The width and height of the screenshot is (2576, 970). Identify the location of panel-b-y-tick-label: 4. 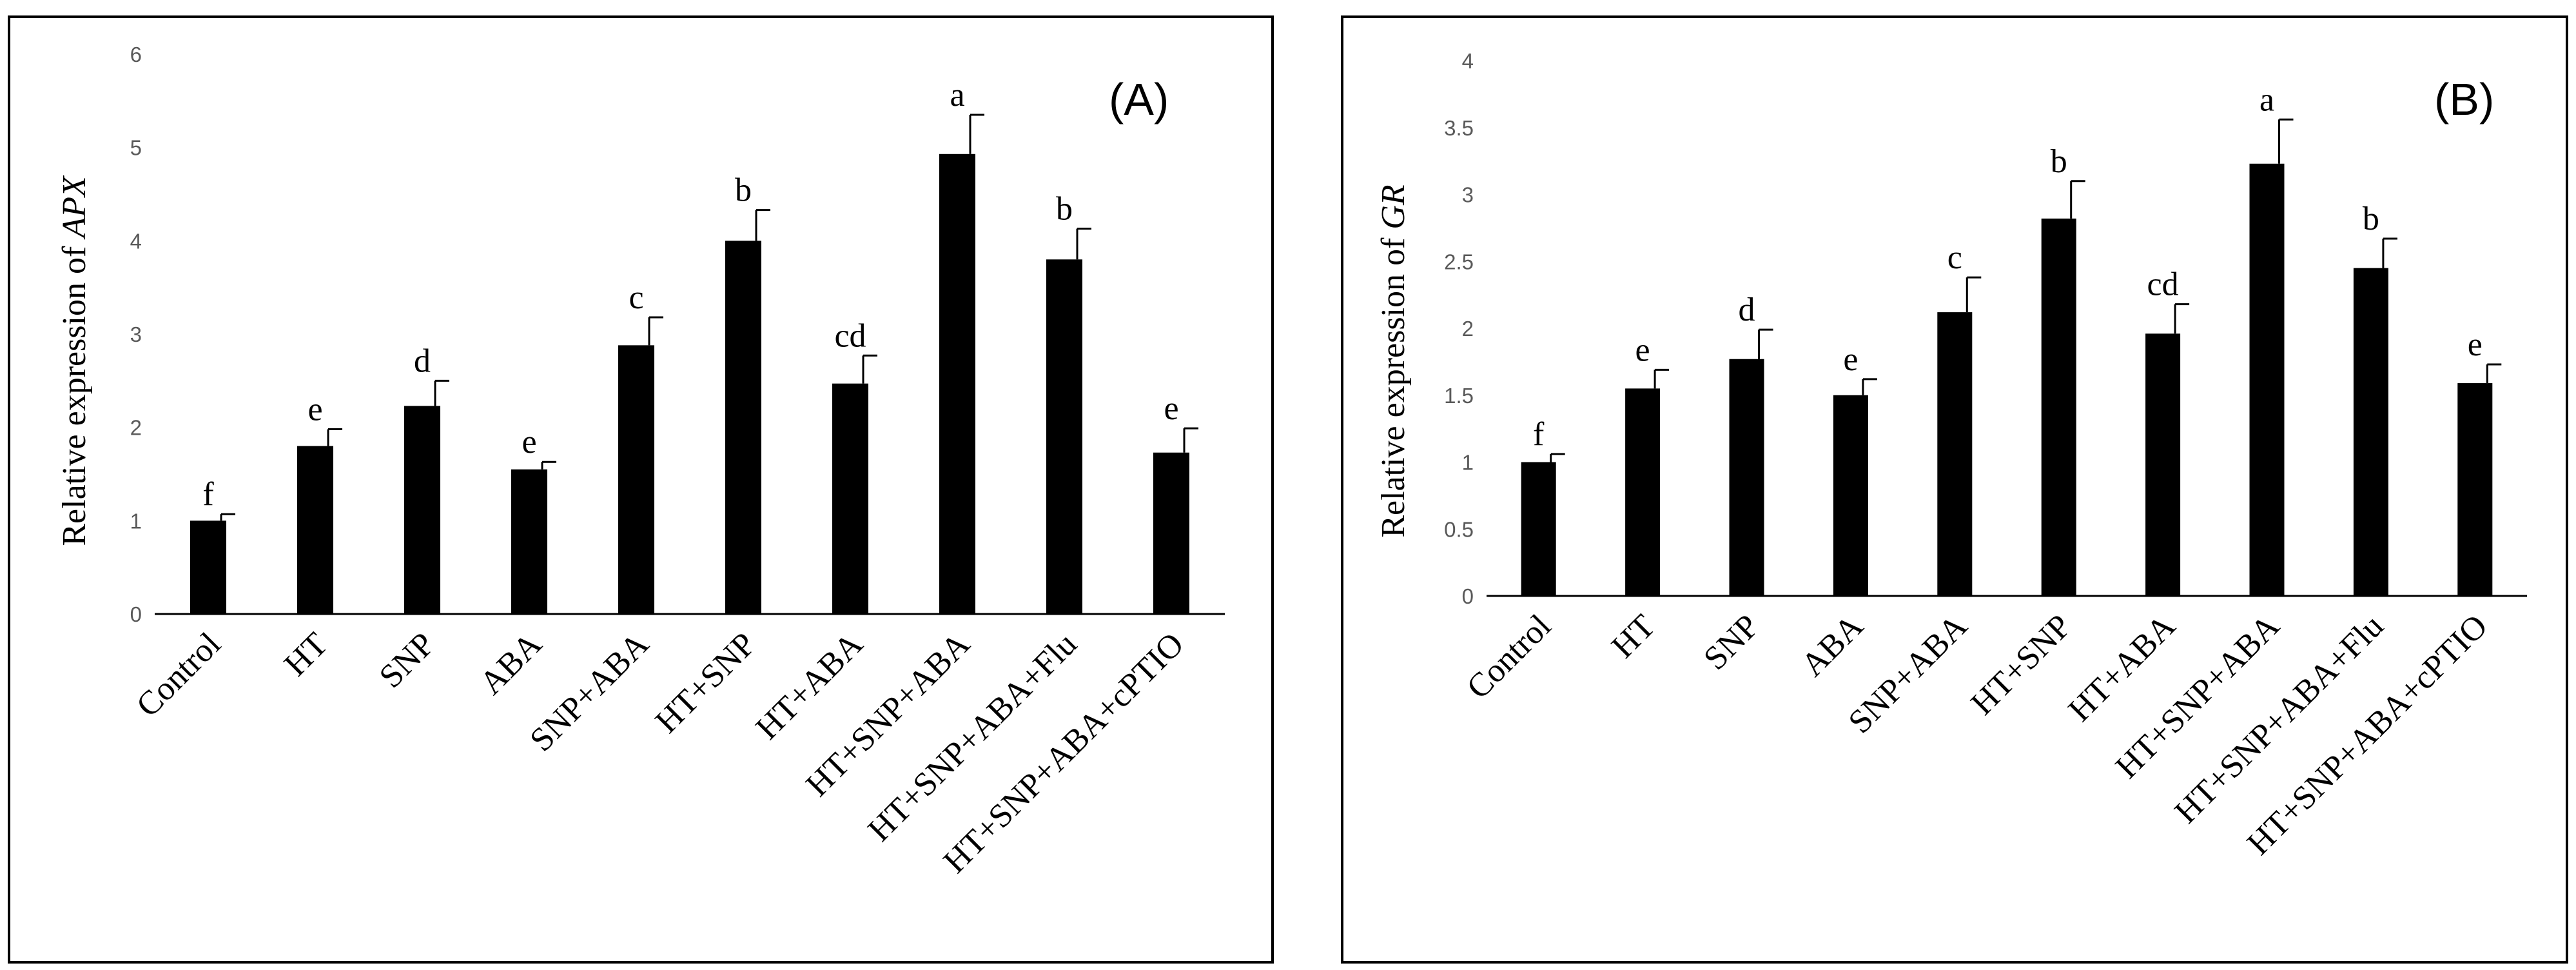
(1468, 61).